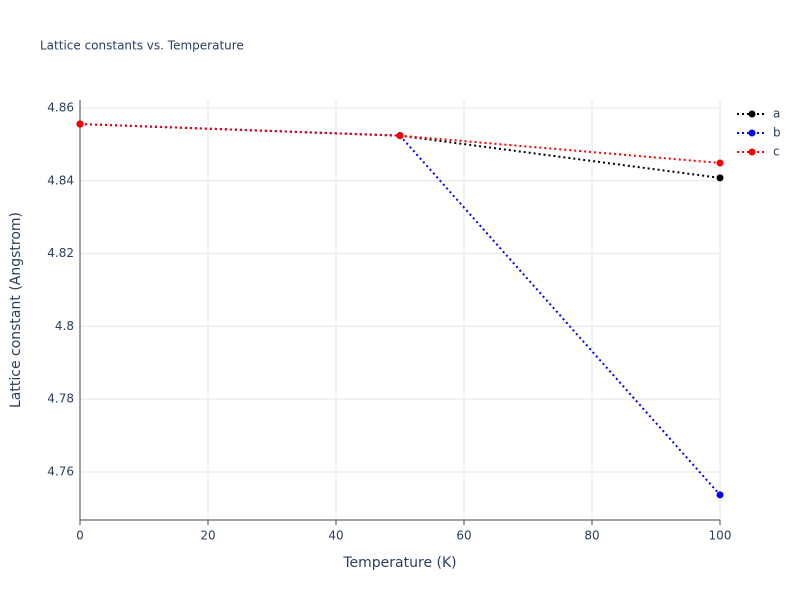 The width and height of the screenshot is (800, 600). I want to click on chart-title: Lattice constants vs. Temperature, so click(142, 46).